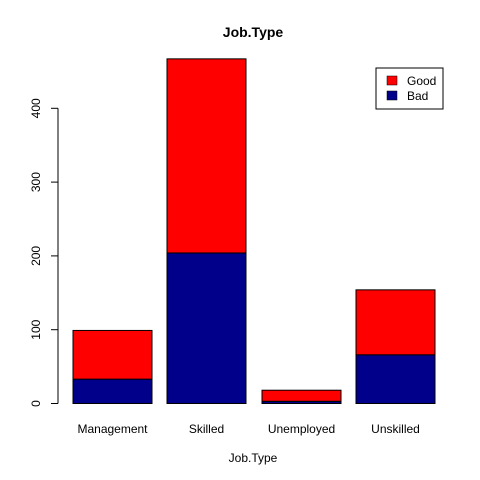  What do you see at coordinates (253, 458) in the screenshot?
I see `x-axis-label: Job.Type` at bounding box center [253, 458].